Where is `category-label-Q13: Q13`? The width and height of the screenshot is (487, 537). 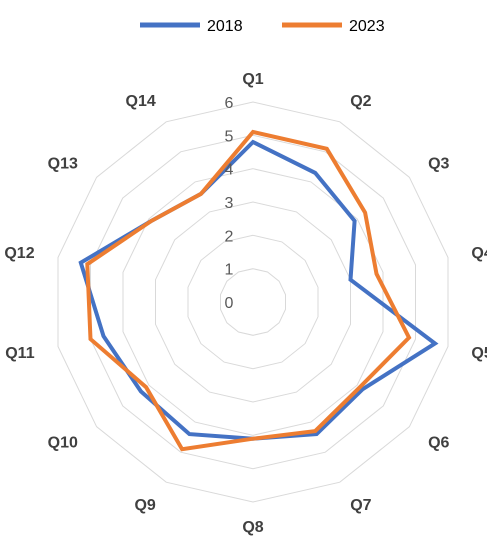
category-label-Q13: Q13 is located at coordinates (63, 163).